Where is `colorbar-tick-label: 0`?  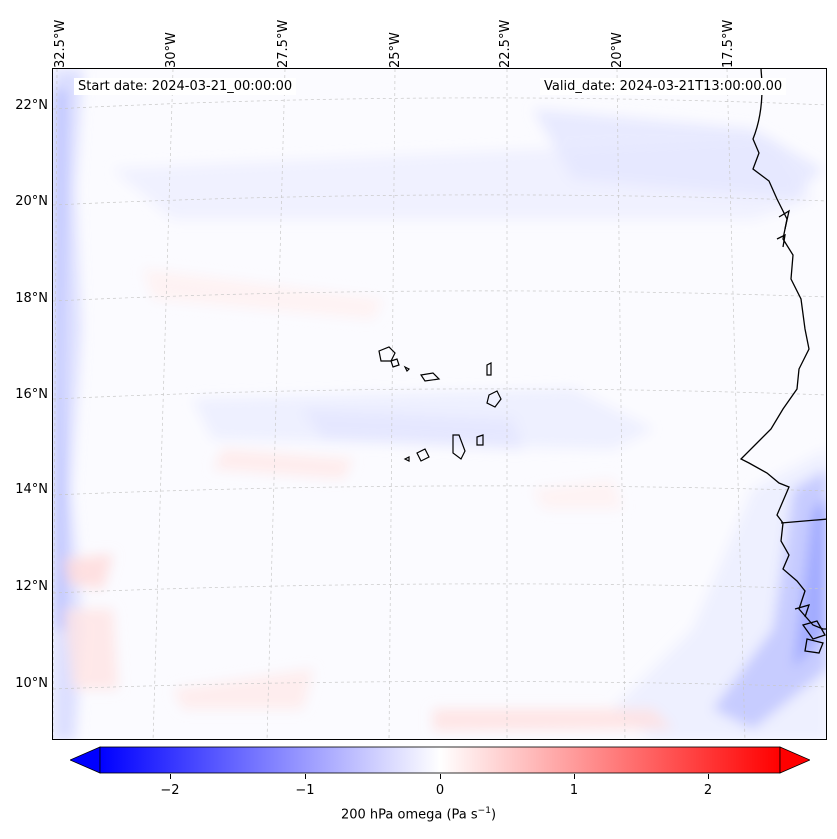
colorbar-tick-label: 0 is located at coordinates (440, 790).